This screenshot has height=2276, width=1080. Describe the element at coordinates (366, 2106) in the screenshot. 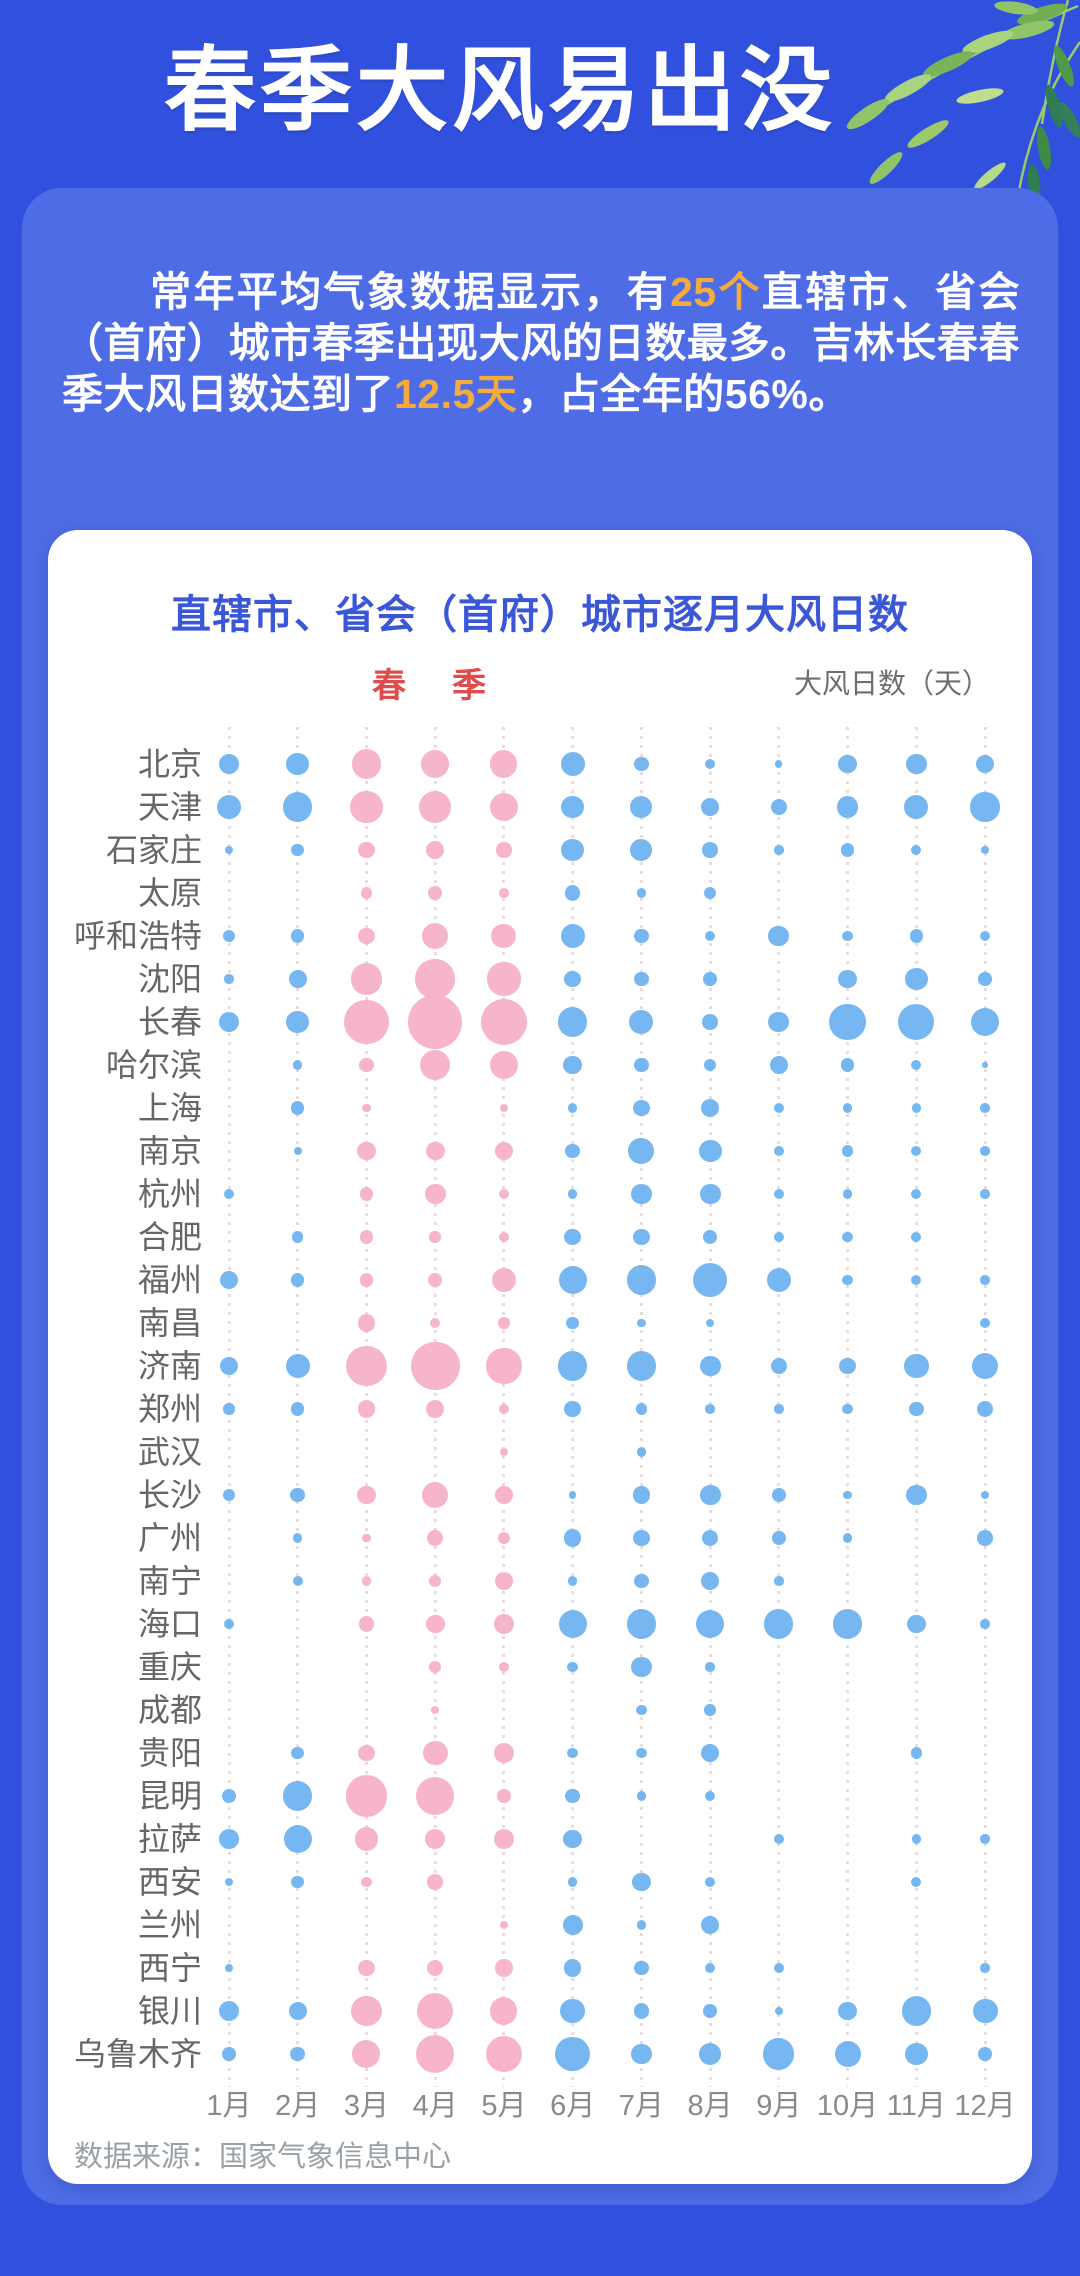

I see `month-label: 3月` at that location.